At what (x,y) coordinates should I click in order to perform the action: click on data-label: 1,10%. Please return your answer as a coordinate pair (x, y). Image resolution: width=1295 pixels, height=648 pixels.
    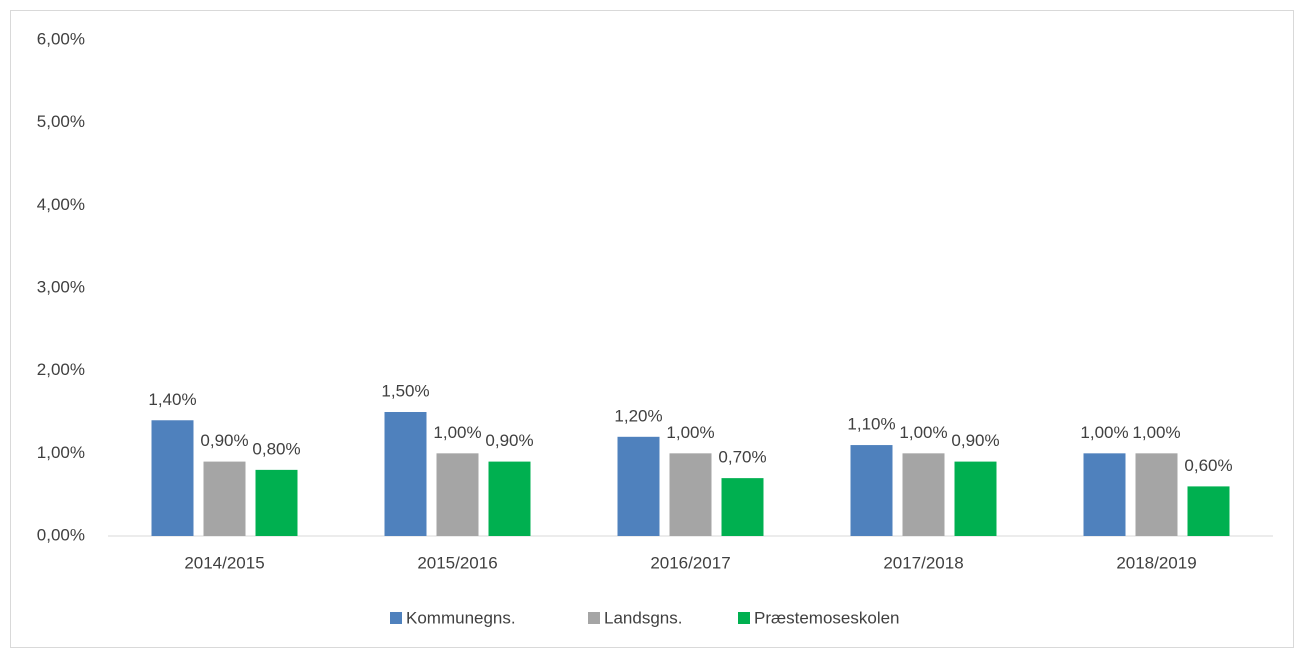
    Looking at the image, I should click on (871, 424).